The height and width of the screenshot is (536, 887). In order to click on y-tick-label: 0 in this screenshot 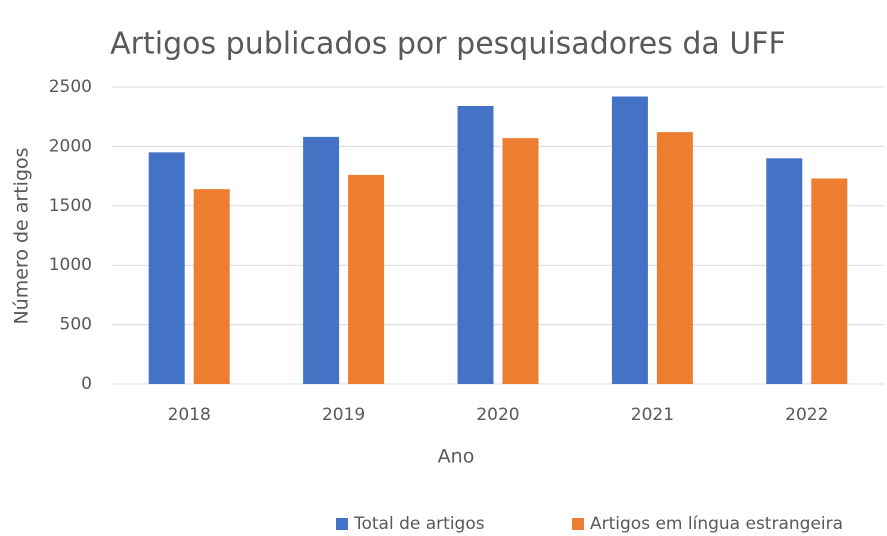, I will do `click(86, 384)`.